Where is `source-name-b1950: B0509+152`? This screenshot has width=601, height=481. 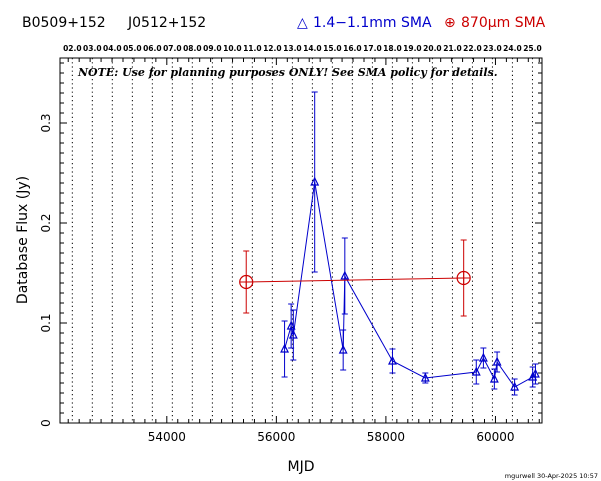
source-name-b1950: B0509+152 is located at coordinates (64, 23).